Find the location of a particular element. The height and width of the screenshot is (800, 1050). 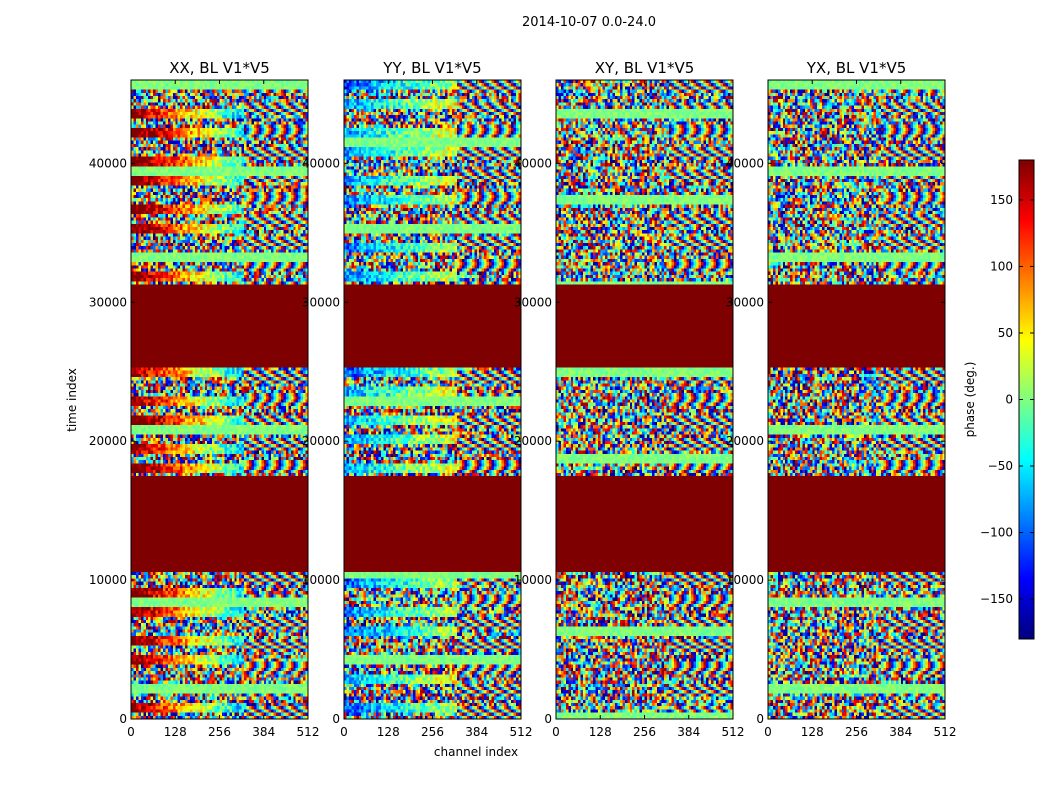

colorbar-gradient is located at coordinates (1026, 399).